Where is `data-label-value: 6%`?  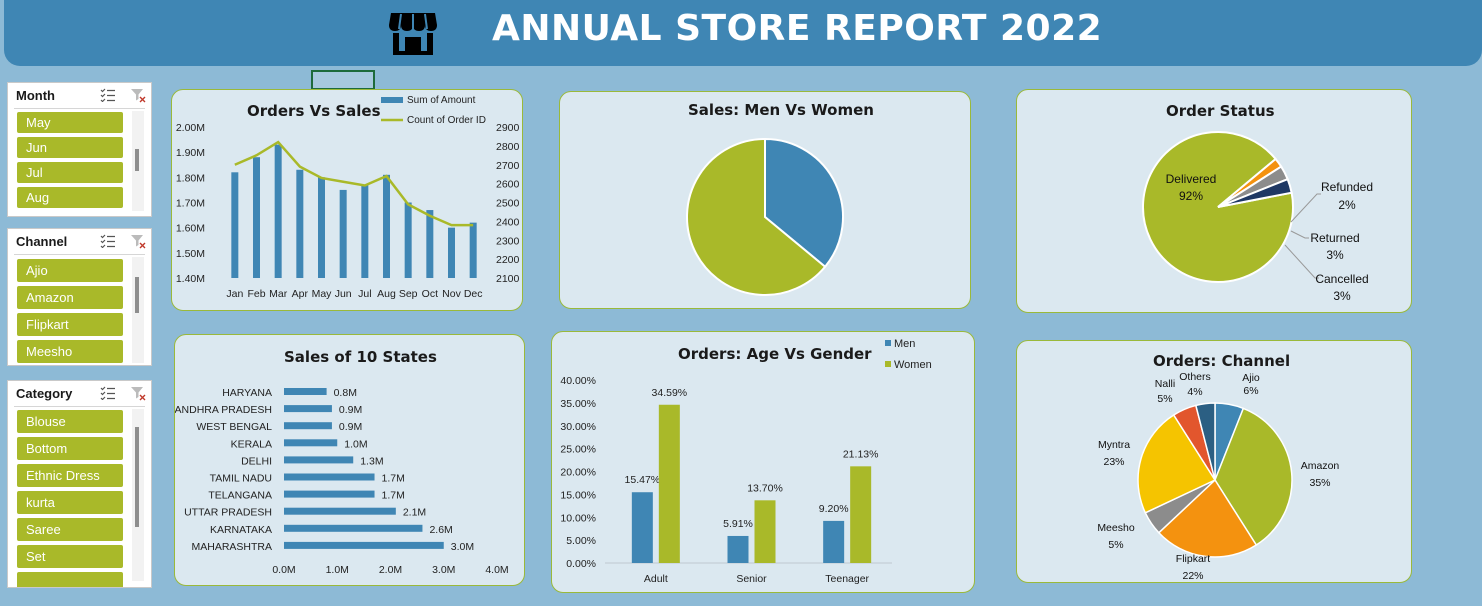 data-label-value: 6% is located at coordinates (1250, 391).